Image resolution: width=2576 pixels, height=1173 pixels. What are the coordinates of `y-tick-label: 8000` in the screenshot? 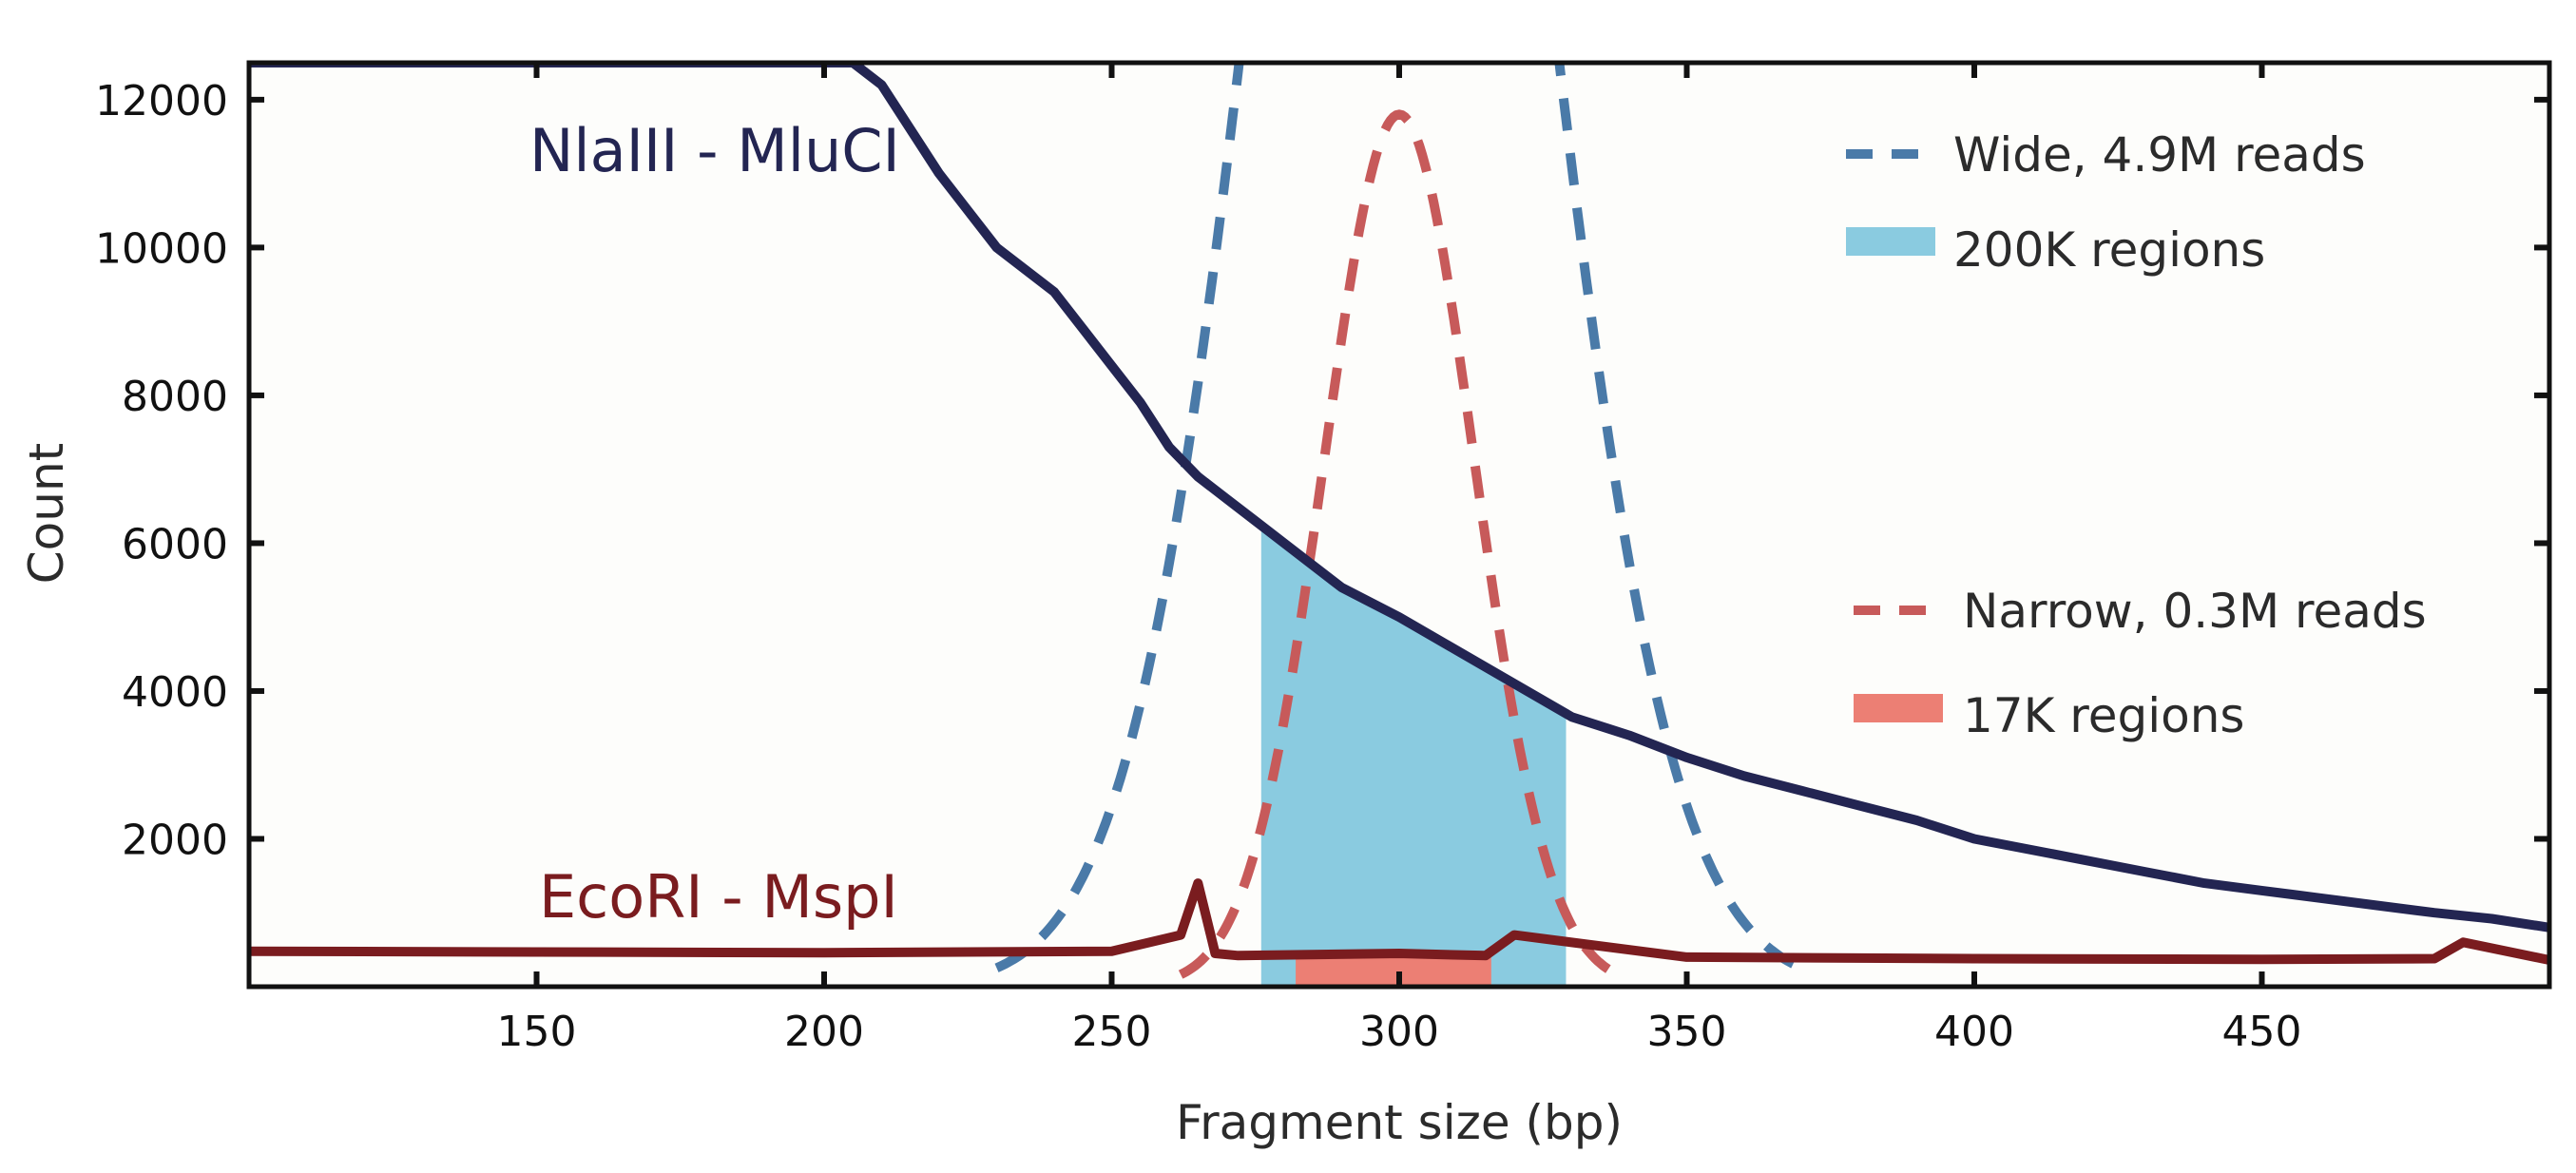 It's located at (175, 397).